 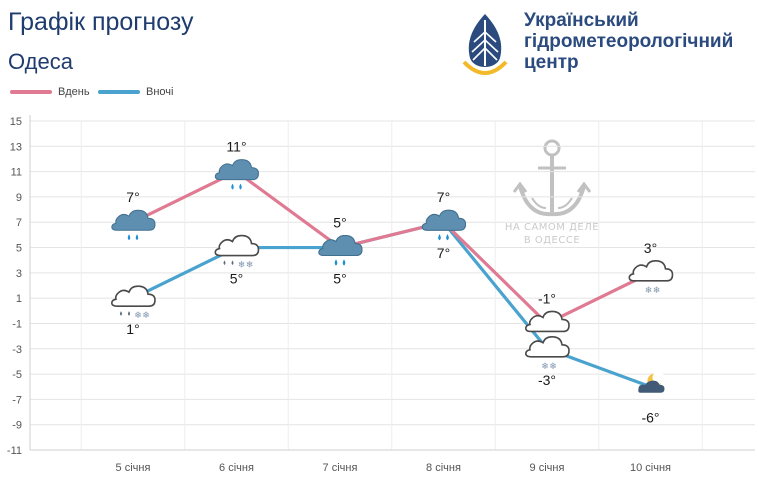 What do you see at coordinates (133, 468) in the screenshot?
I see `x-tick-label: 5 січня` at bounding box center [133, 468].